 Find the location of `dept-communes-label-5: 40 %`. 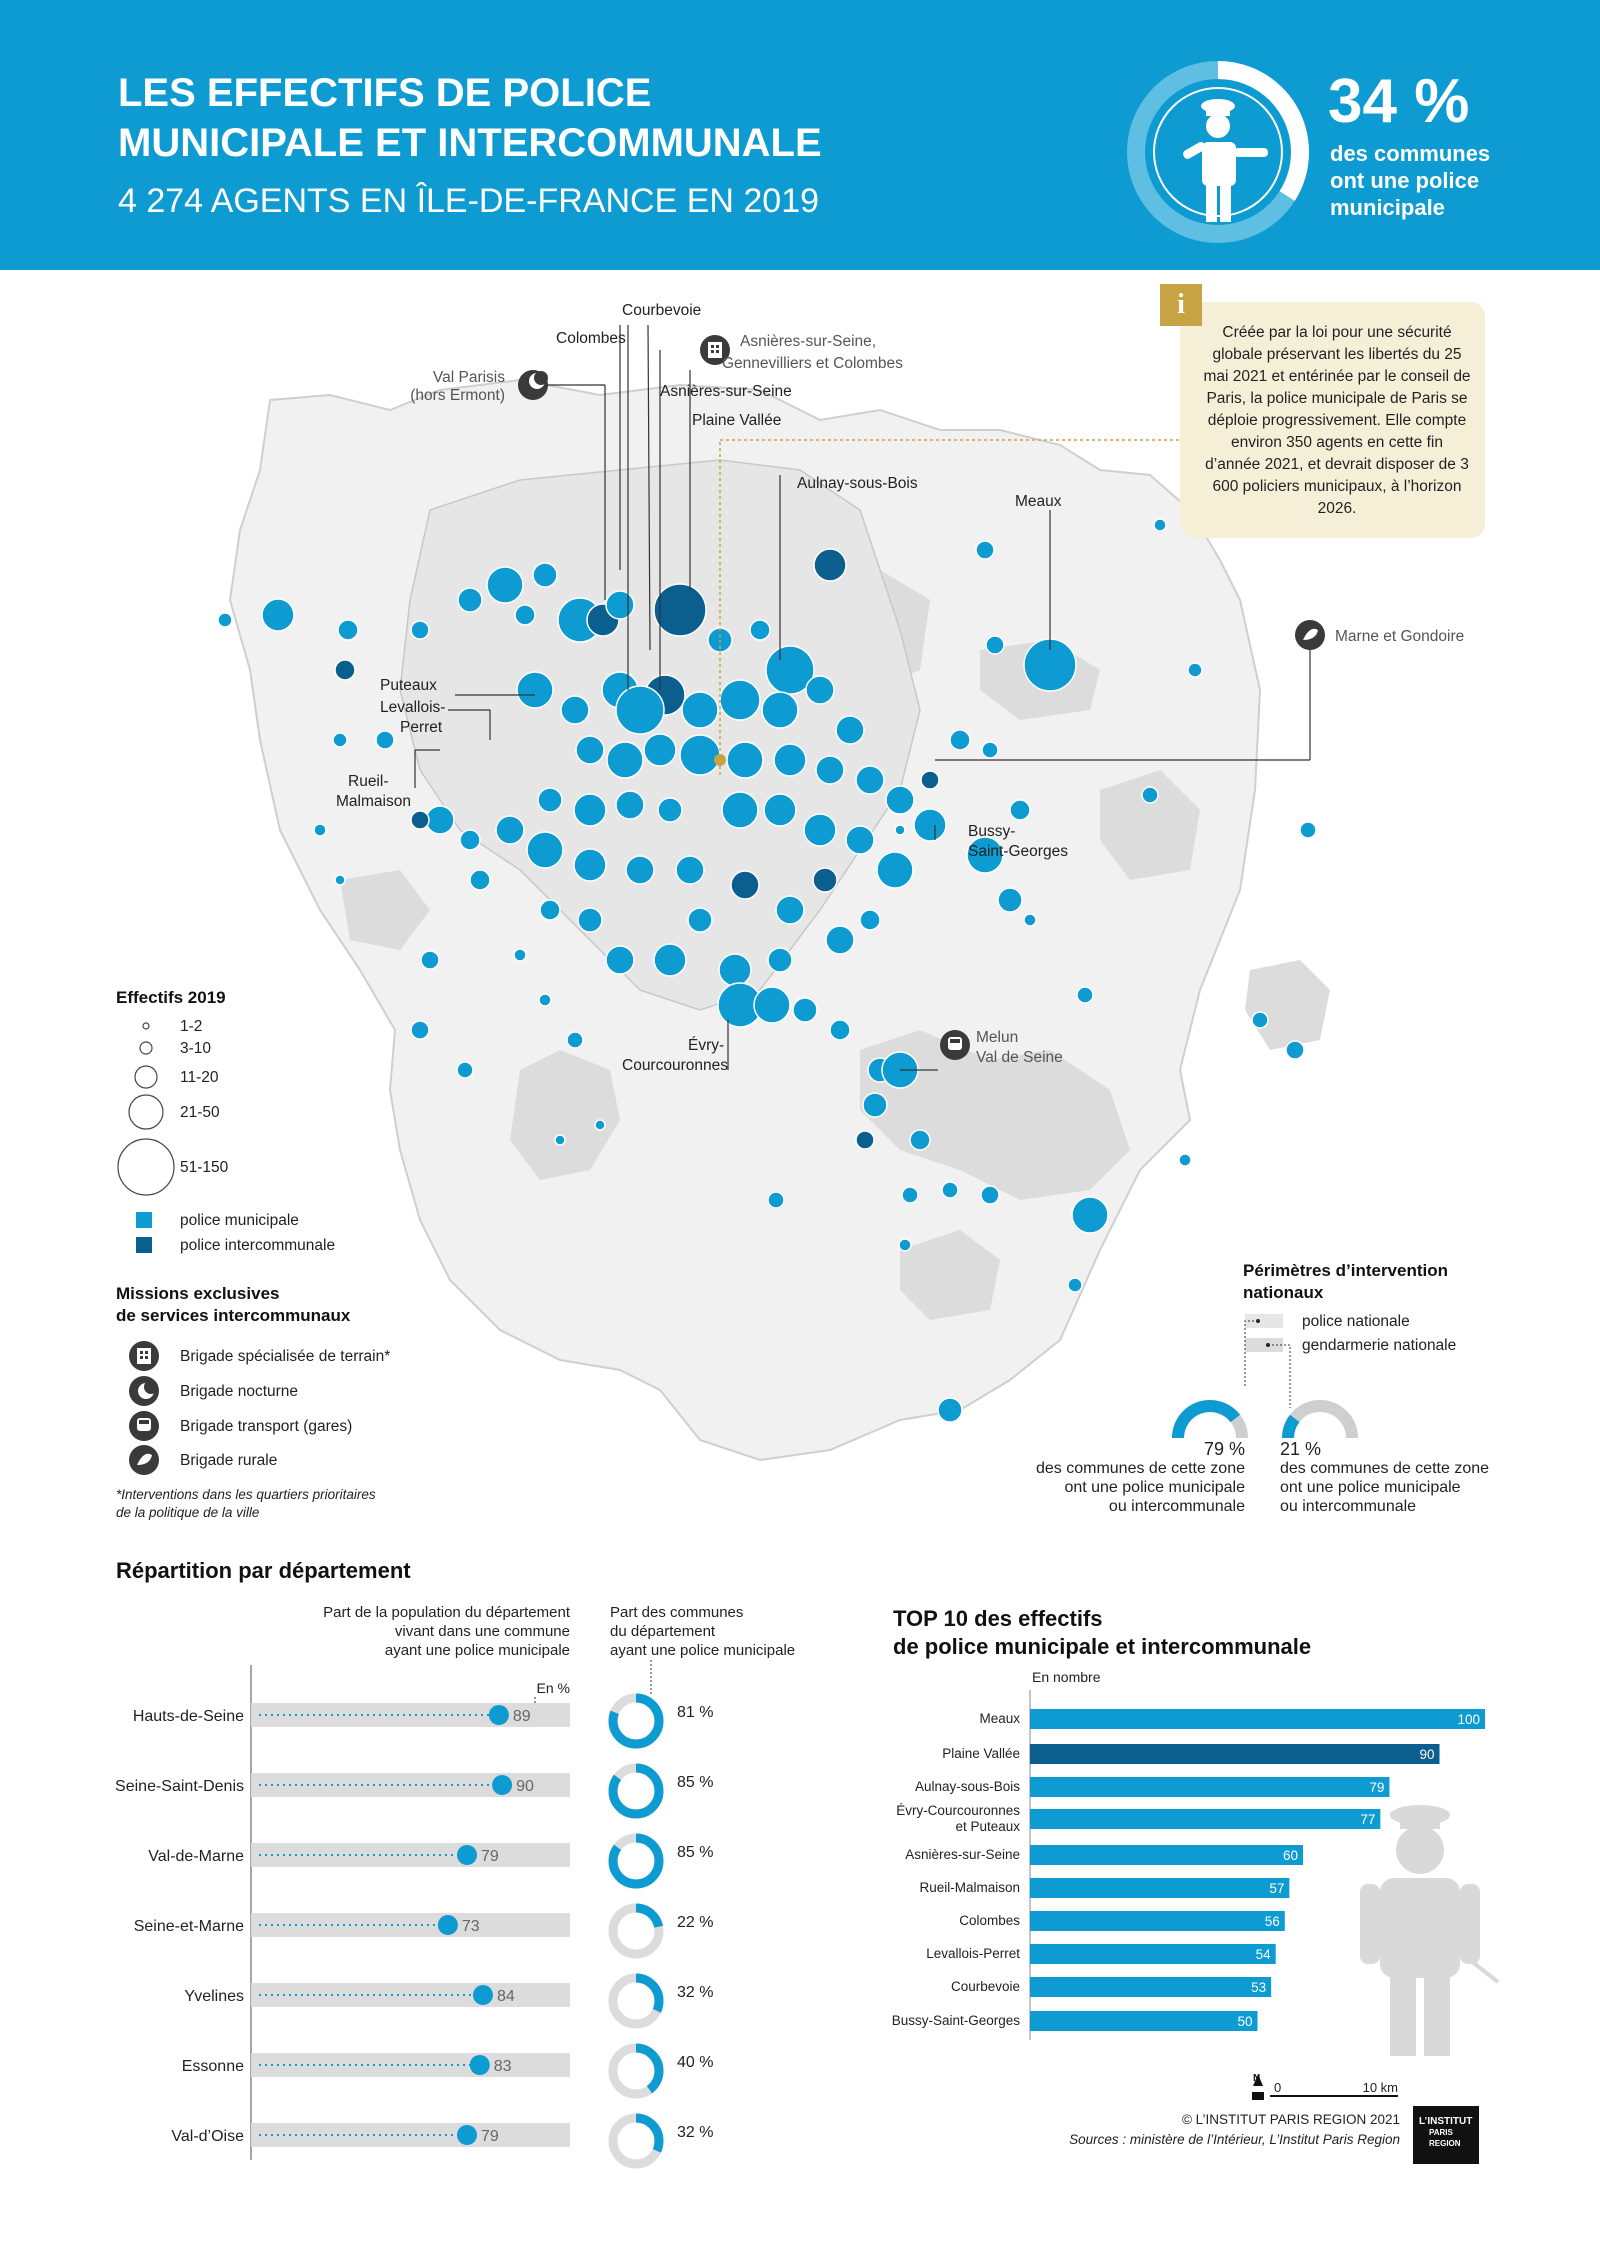

dept-communes-label-5: 40 % is located at coordinates (695, 2062).